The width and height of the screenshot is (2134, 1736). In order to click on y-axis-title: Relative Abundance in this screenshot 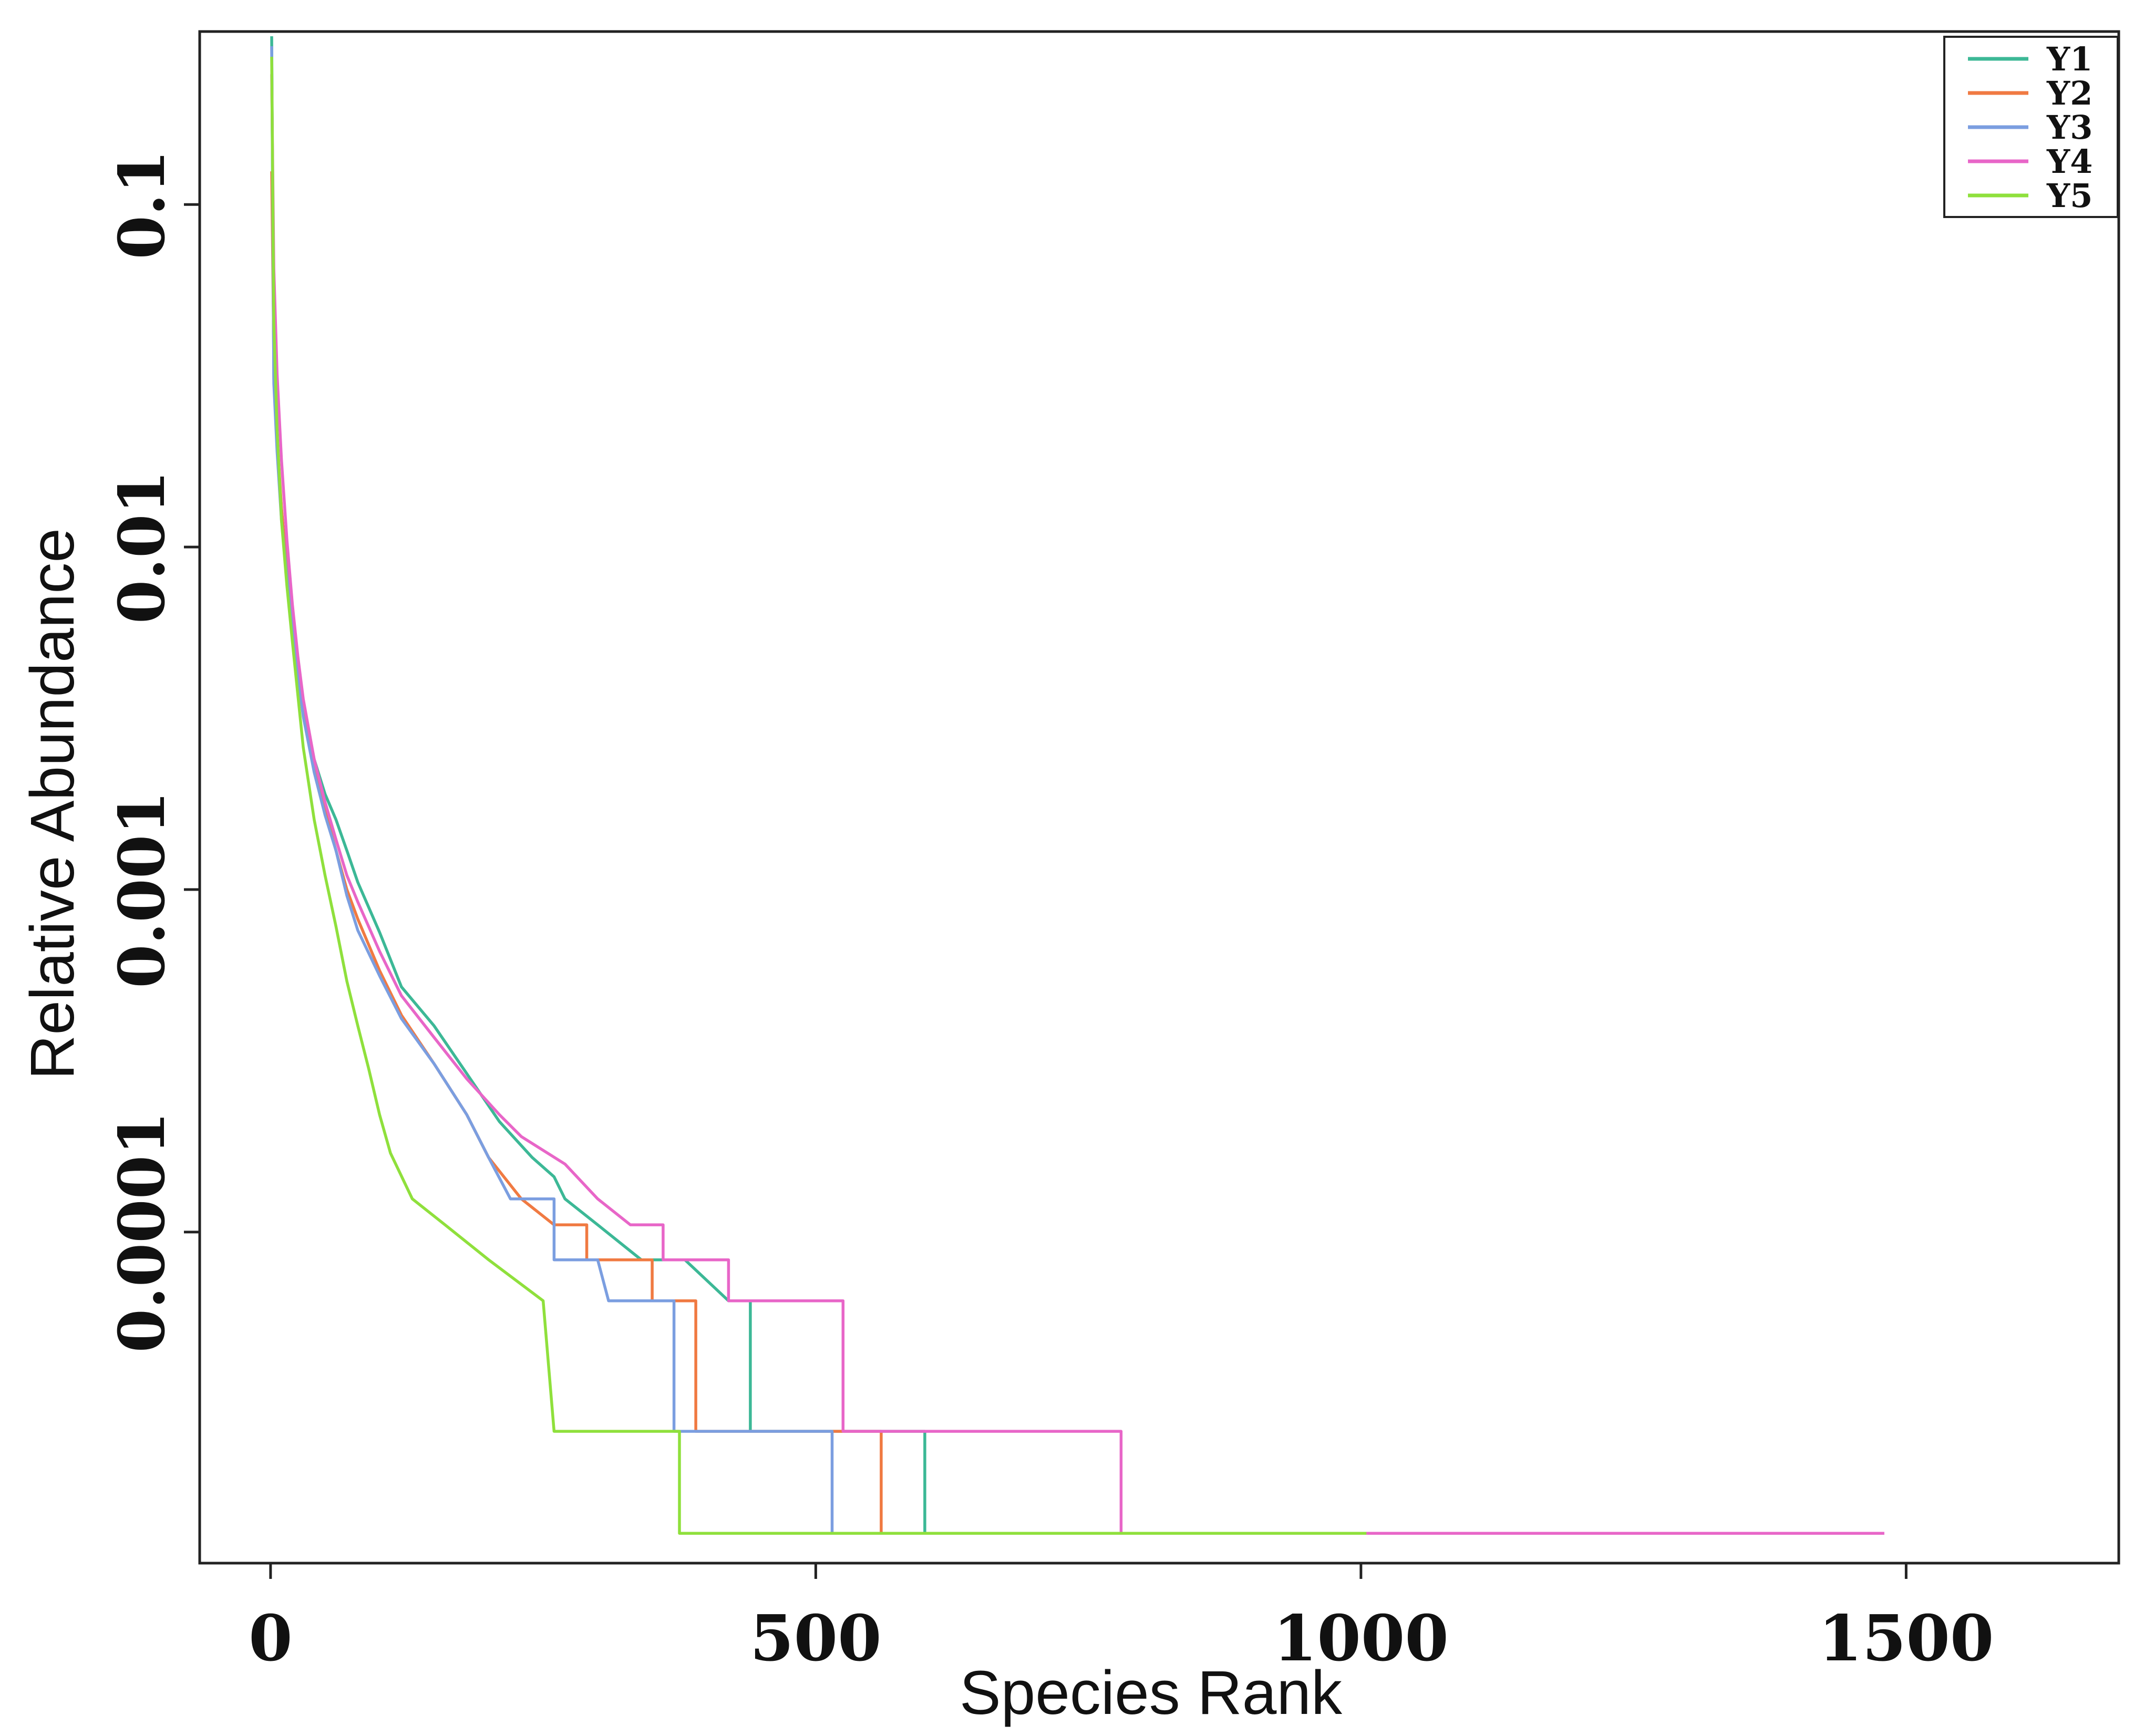, I will do `click(52, 804)`.